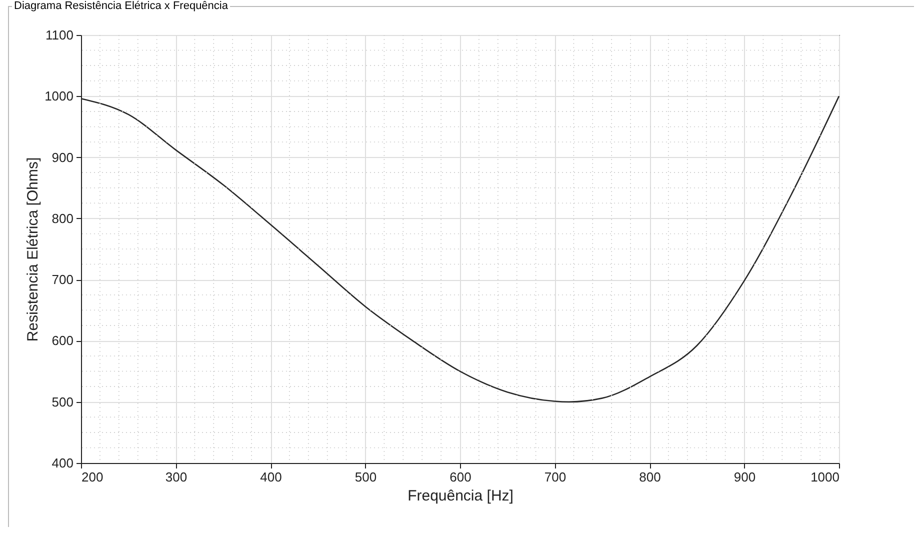 The height and width of the screenshot is (533, 918). Describe the element at coordinates (63, 280) in the screenshot. I see `y-tick-label: 700` at that location.